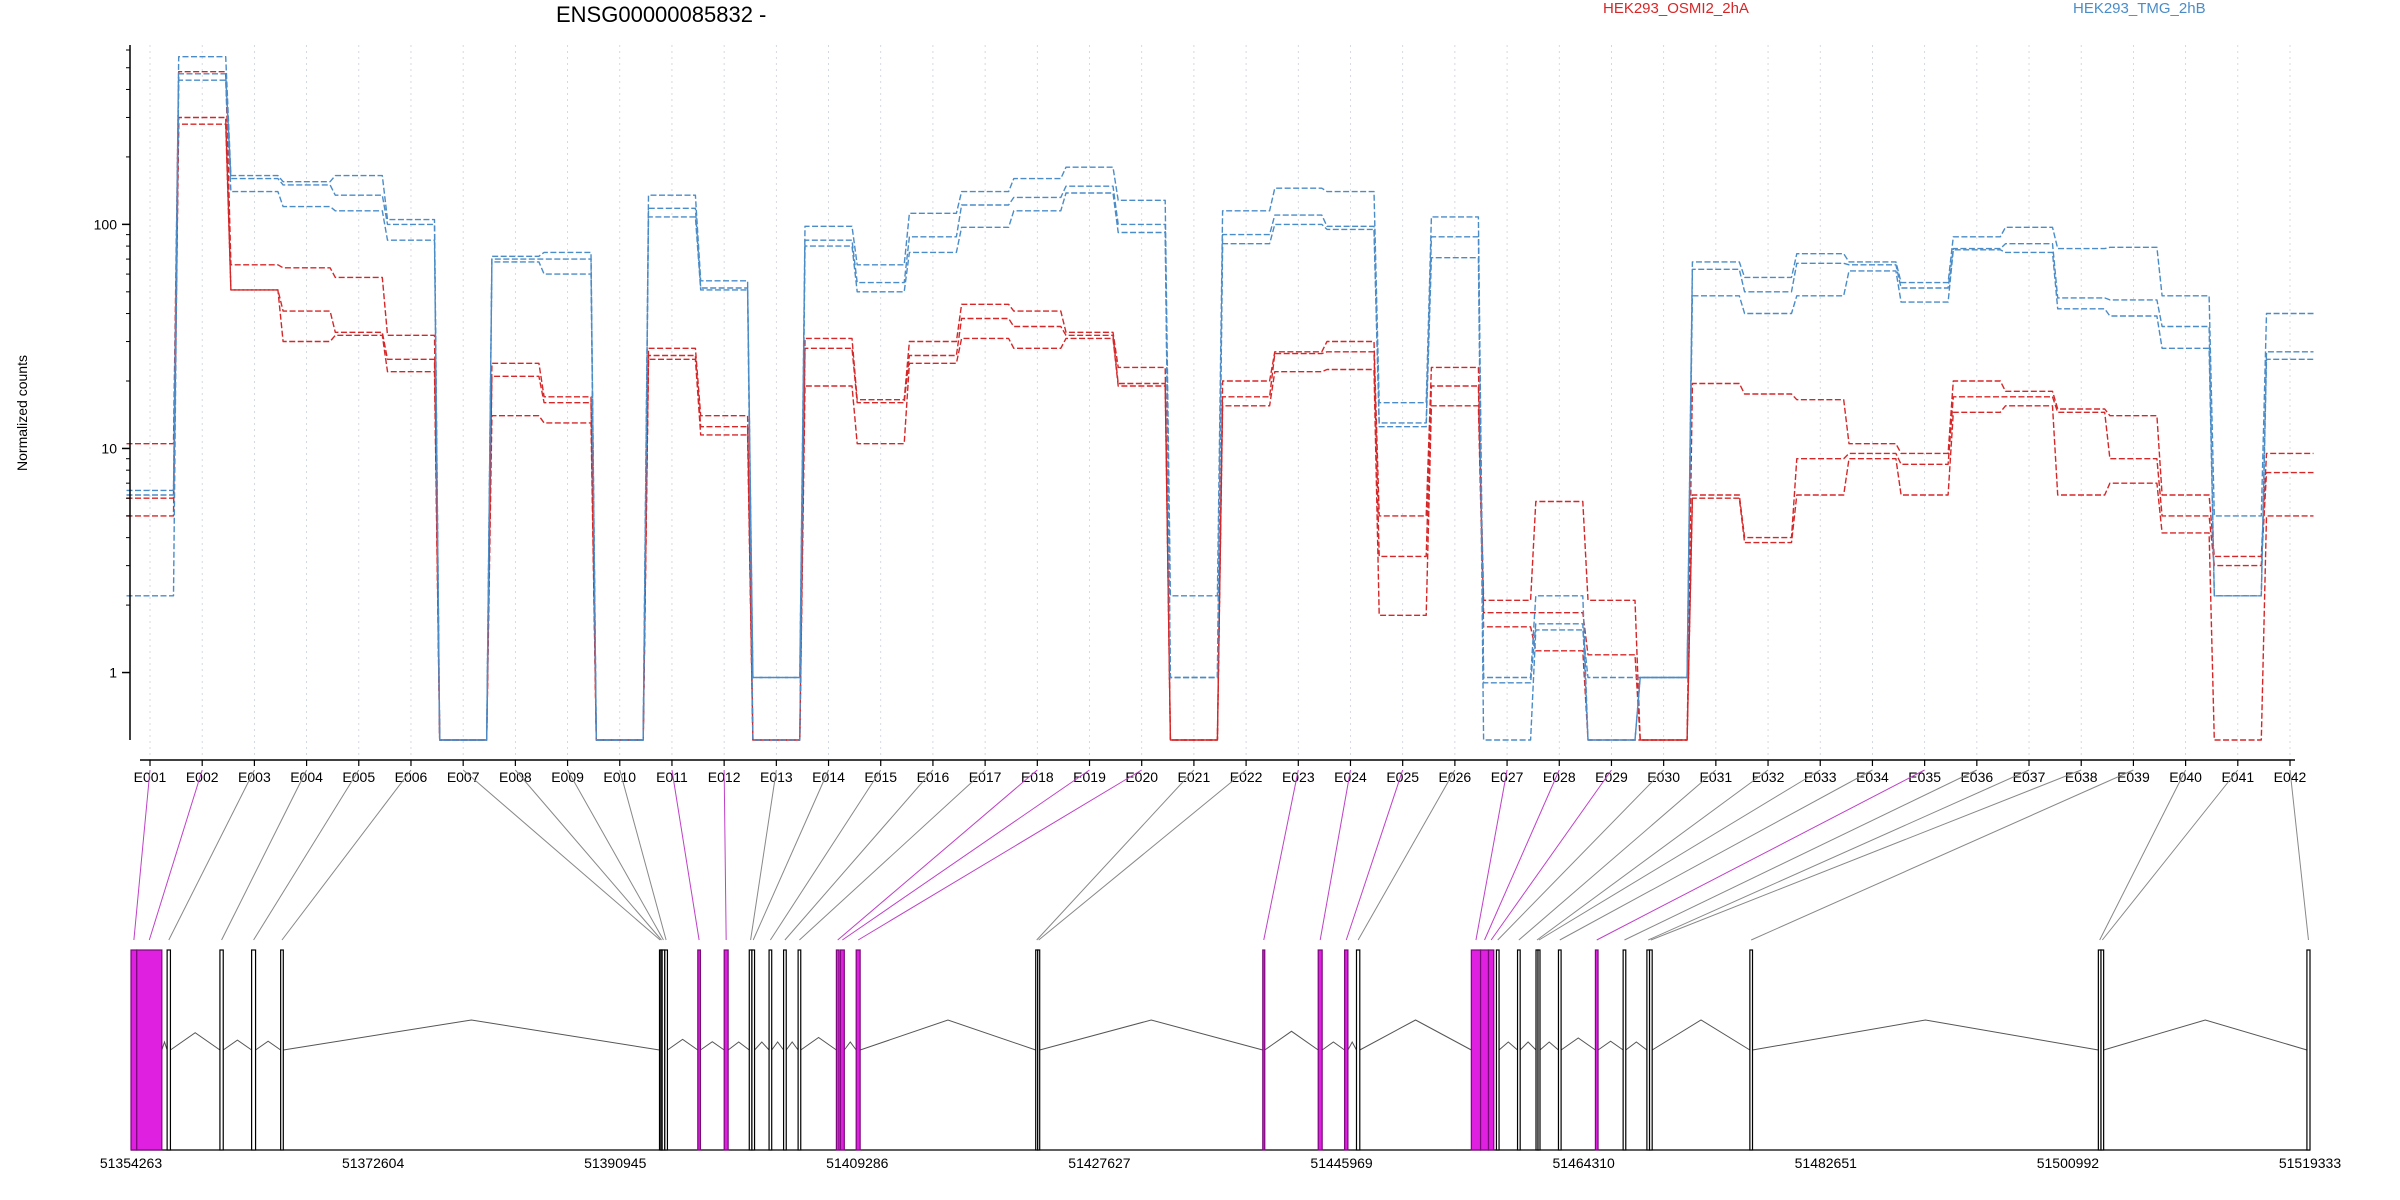  Describe the element at coordinates (175, 855) in the screenshot. I see `connector-E002` at that location.